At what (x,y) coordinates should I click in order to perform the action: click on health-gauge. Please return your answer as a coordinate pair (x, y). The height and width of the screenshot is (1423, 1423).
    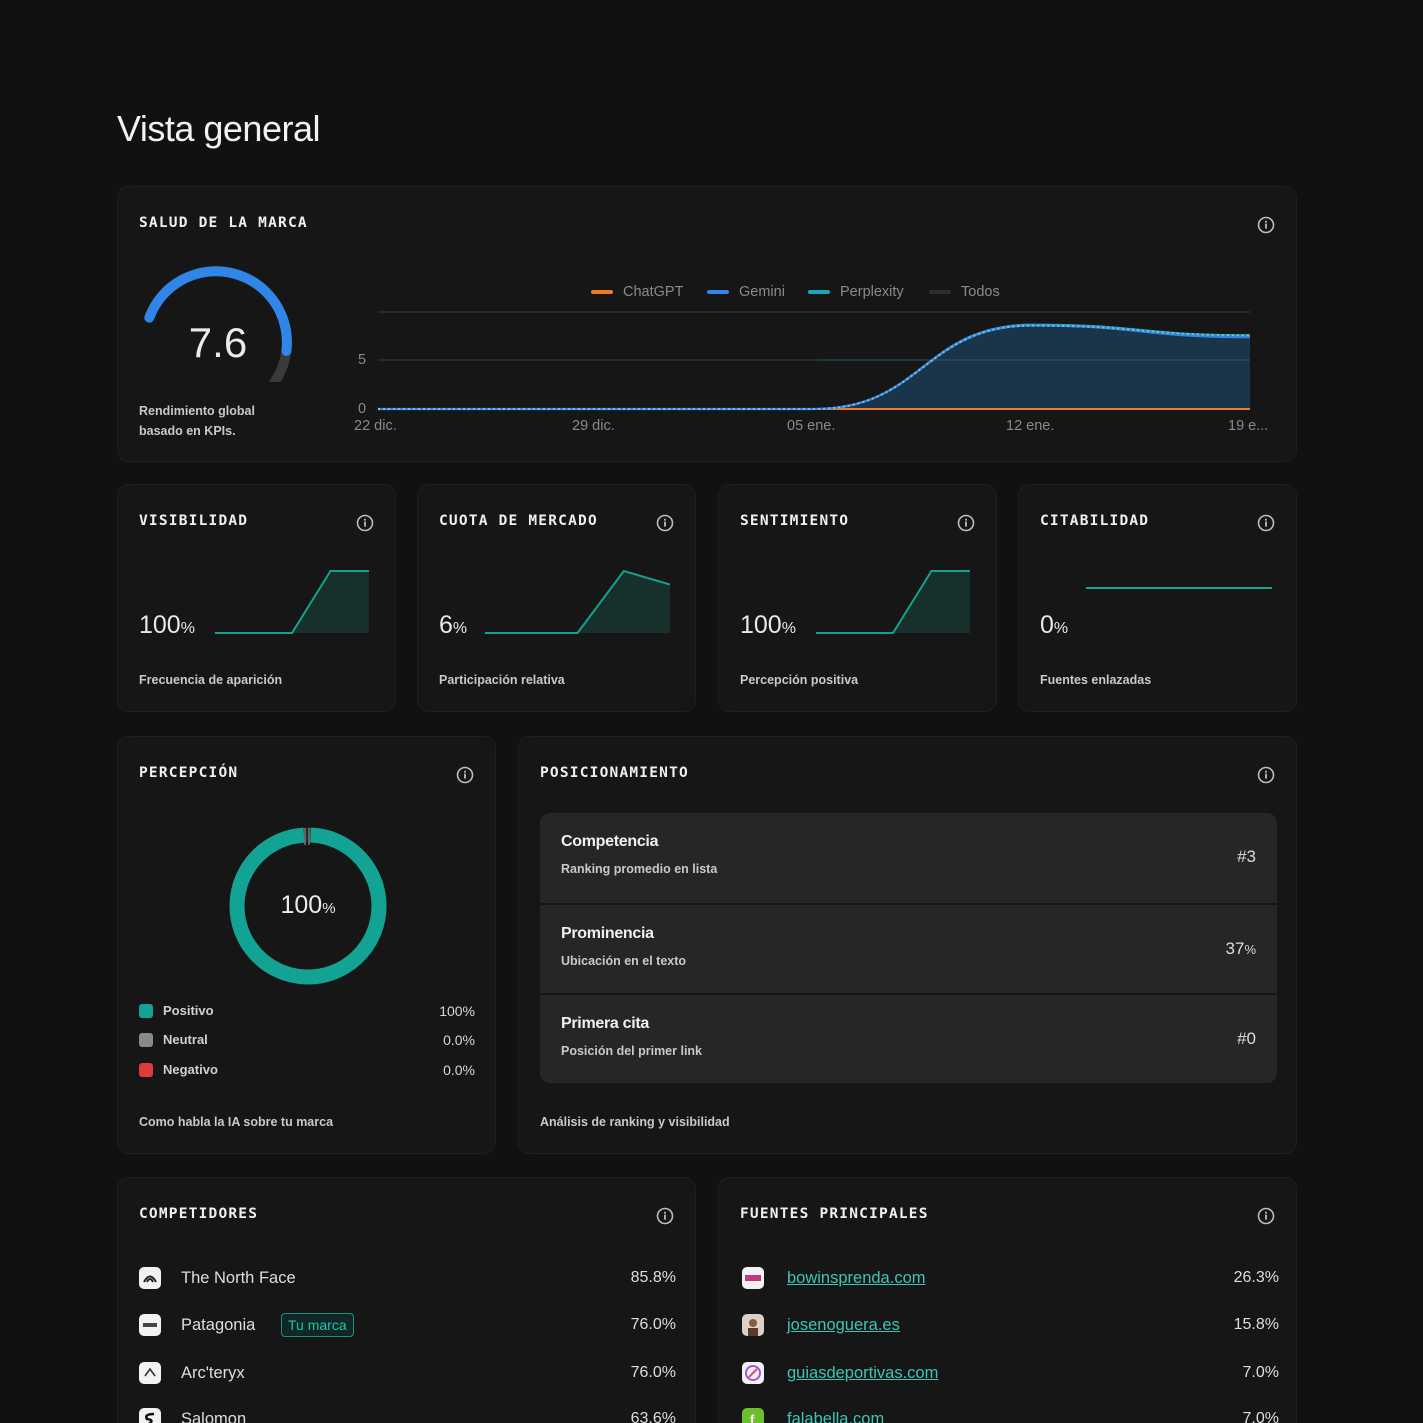
    Looking at the image, I should click on (218, 324).